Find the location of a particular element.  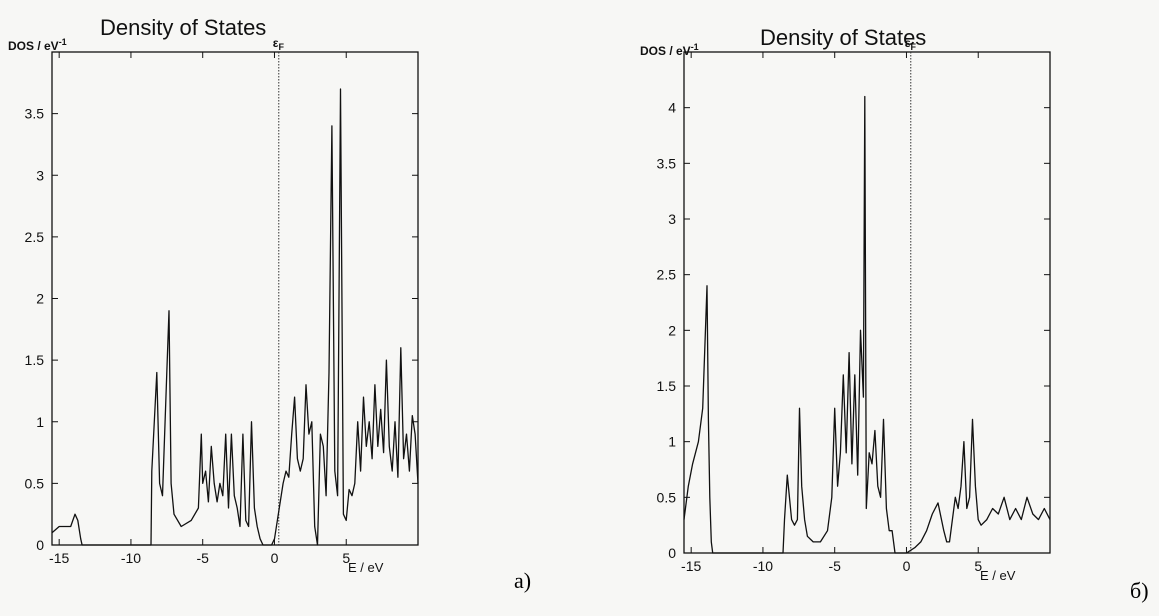

y-tick-label: 4 is located at coordinates (672, 108).